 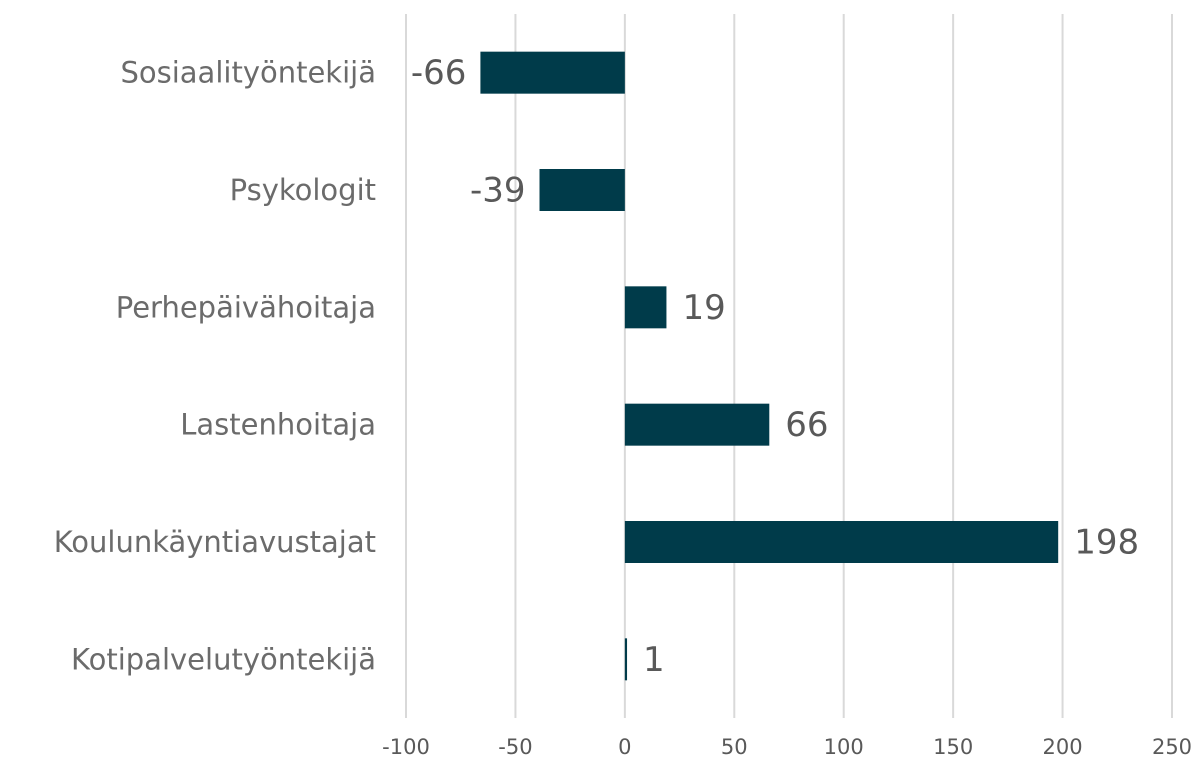 I want to click on x-tick-label: 150, so click(x=953, y=747).